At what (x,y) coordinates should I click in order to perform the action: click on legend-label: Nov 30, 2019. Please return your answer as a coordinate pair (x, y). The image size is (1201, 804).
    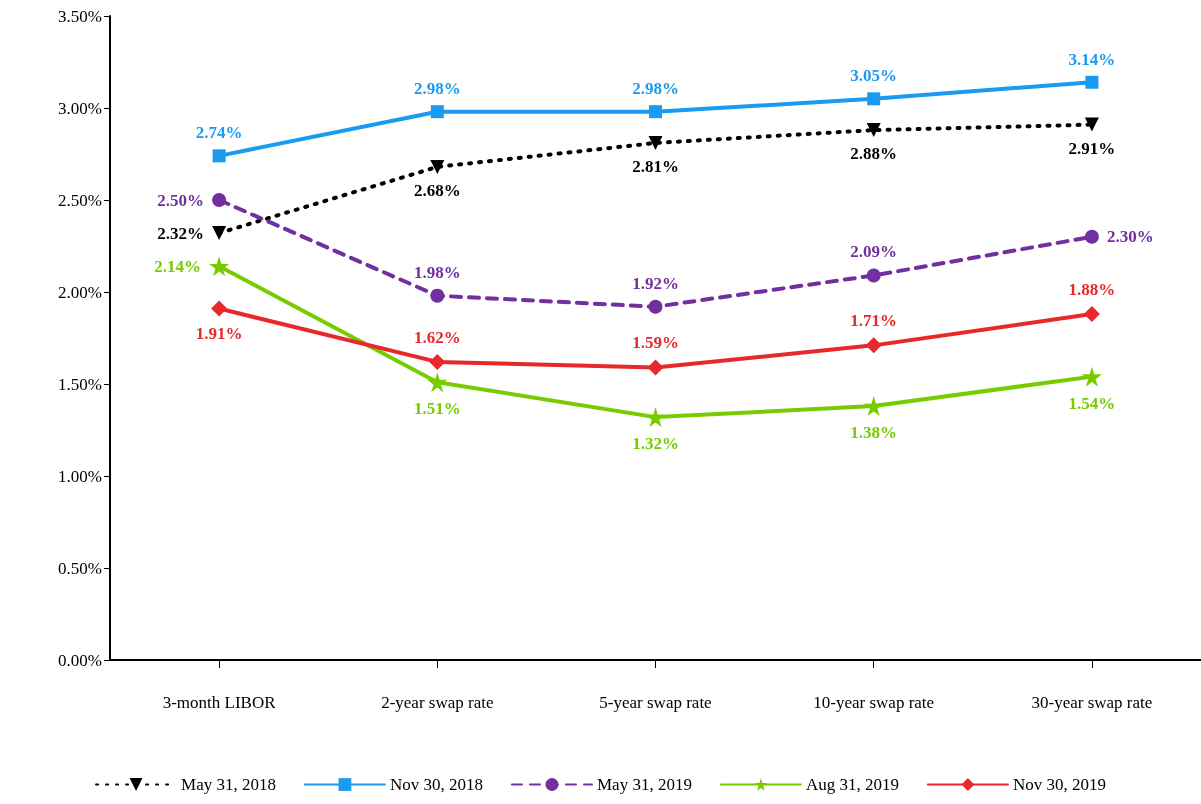
    Looking at the image, I should click on (1059, 784).